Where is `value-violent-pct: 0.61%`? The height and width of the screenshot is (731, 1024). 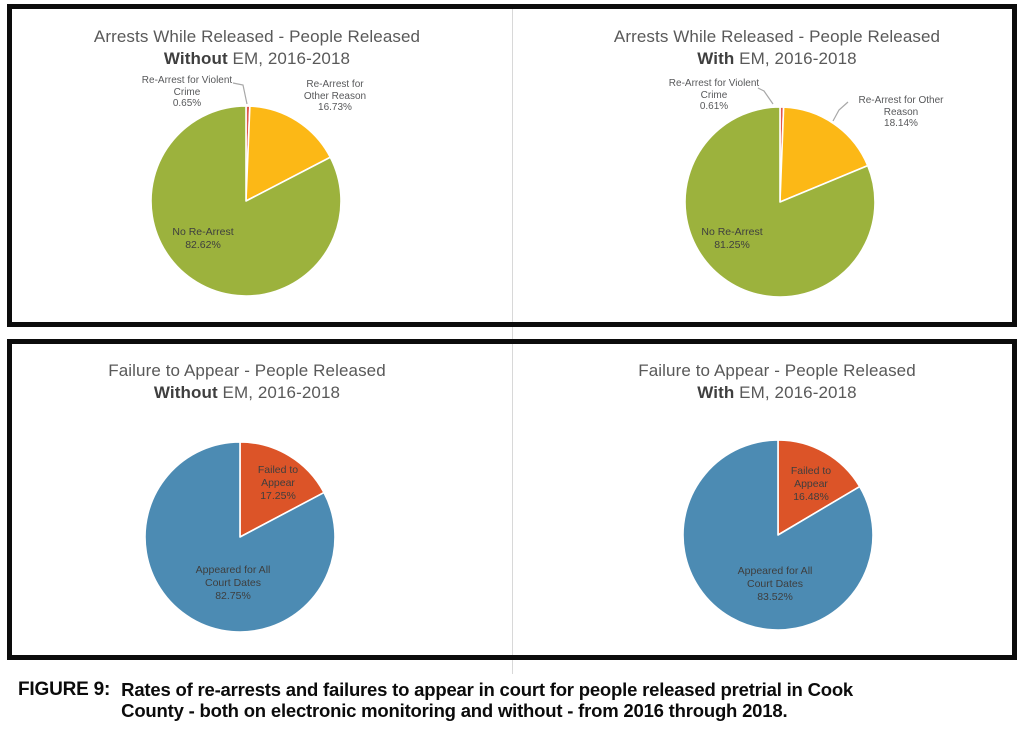 value-violent-pct: 0.61% is located at coordinates (714, 106).